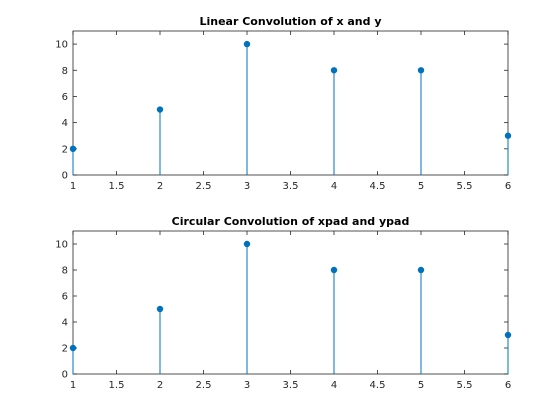  What do you see at coordinates (290, 21) in the screenshot?
I see `plot-title: Linear Convolution of x and y` at bounding box center [290, 21].